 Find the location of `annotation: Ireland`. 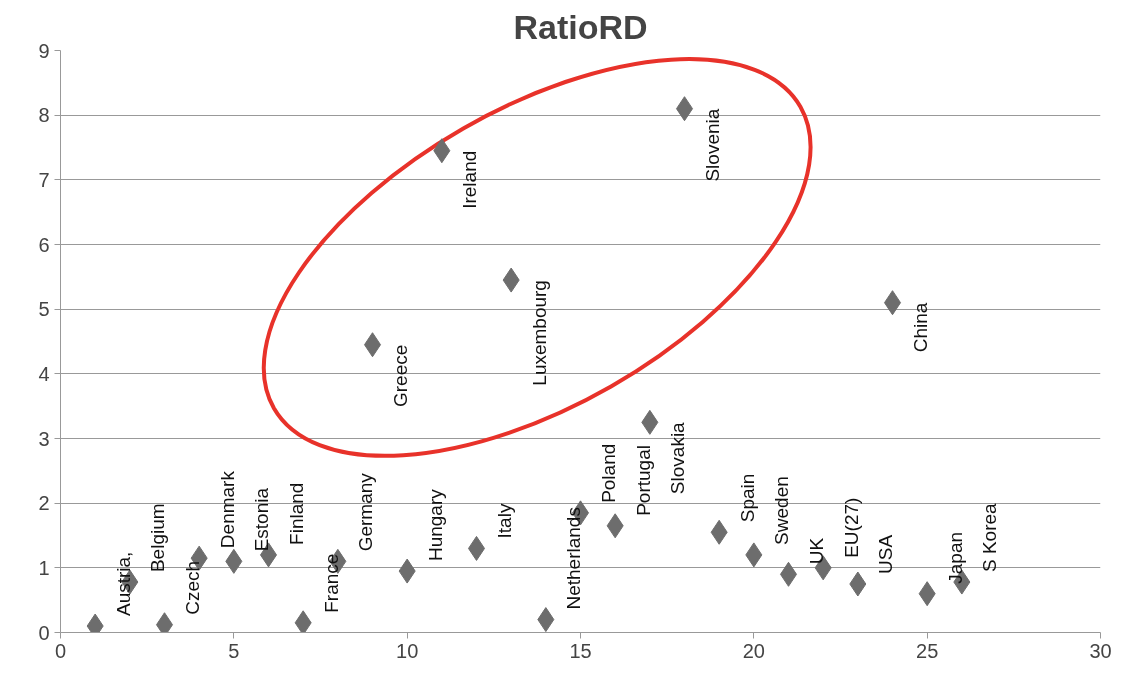

annotation: Ireland is located at coordinates (470, 179).